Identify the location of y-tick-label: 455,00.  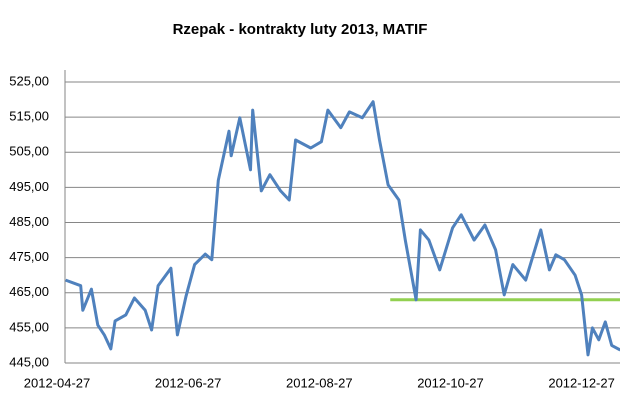
(29, 326).